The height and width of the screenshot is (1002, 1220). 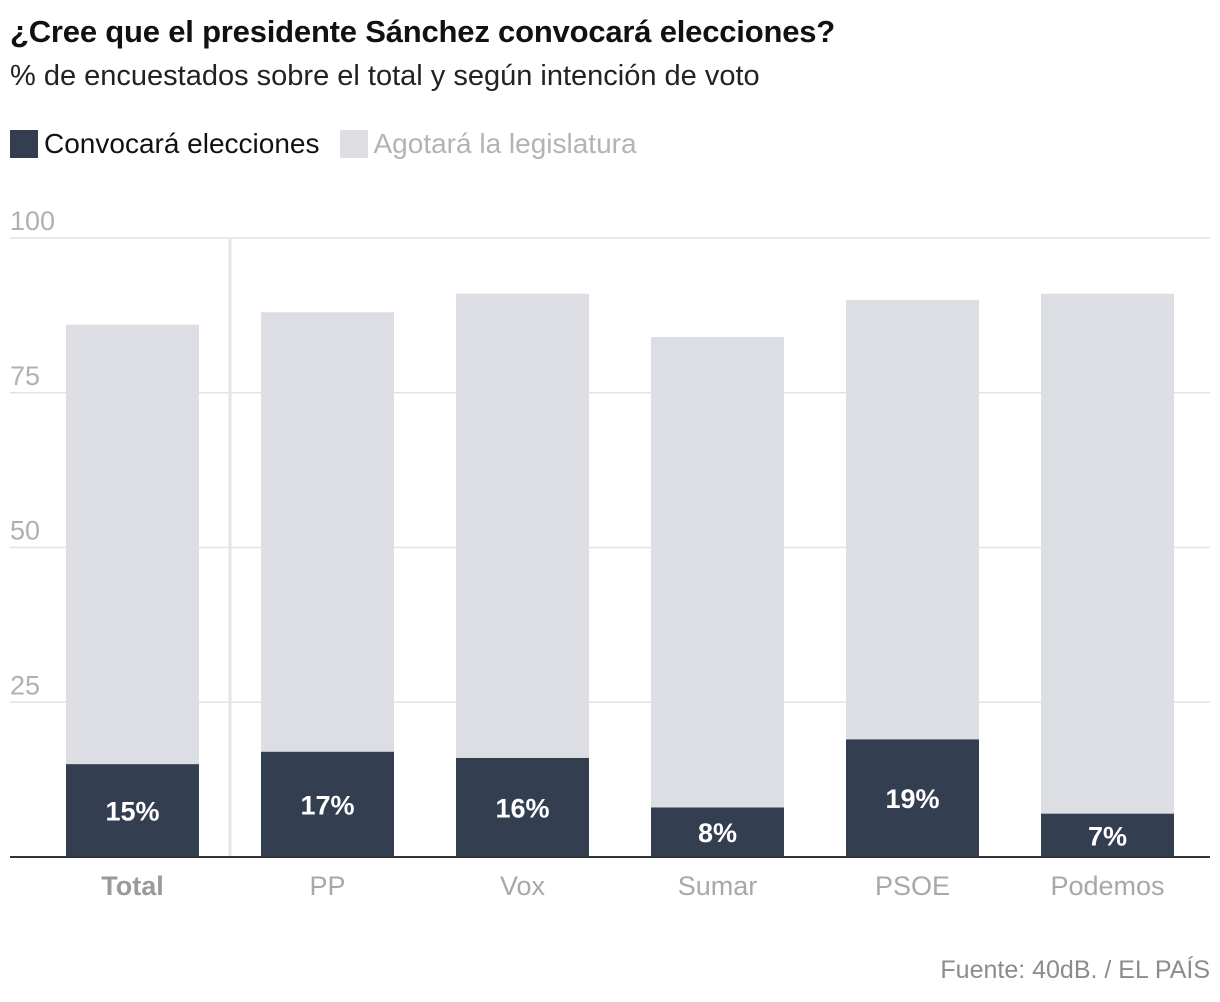 I want to click on y-tick-label: 25, so click(x=25, y=685).